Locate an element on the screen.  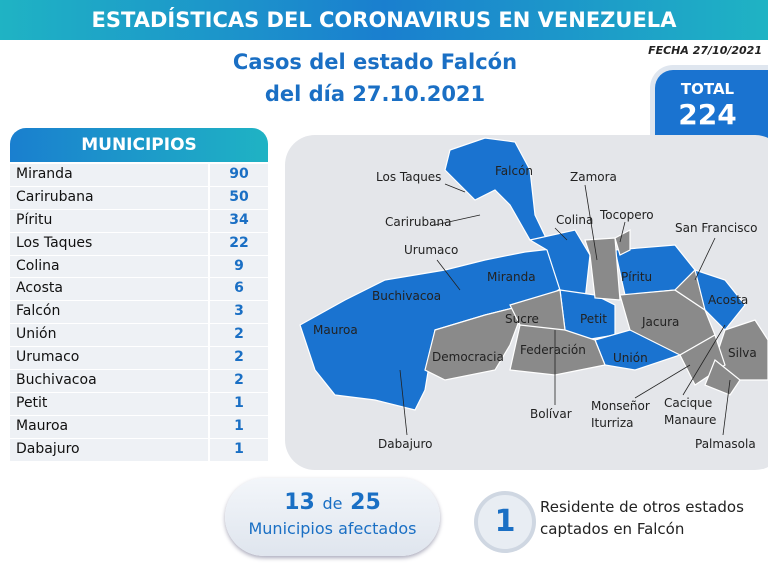
case-count: 22 is located at coordinates (238, 243).